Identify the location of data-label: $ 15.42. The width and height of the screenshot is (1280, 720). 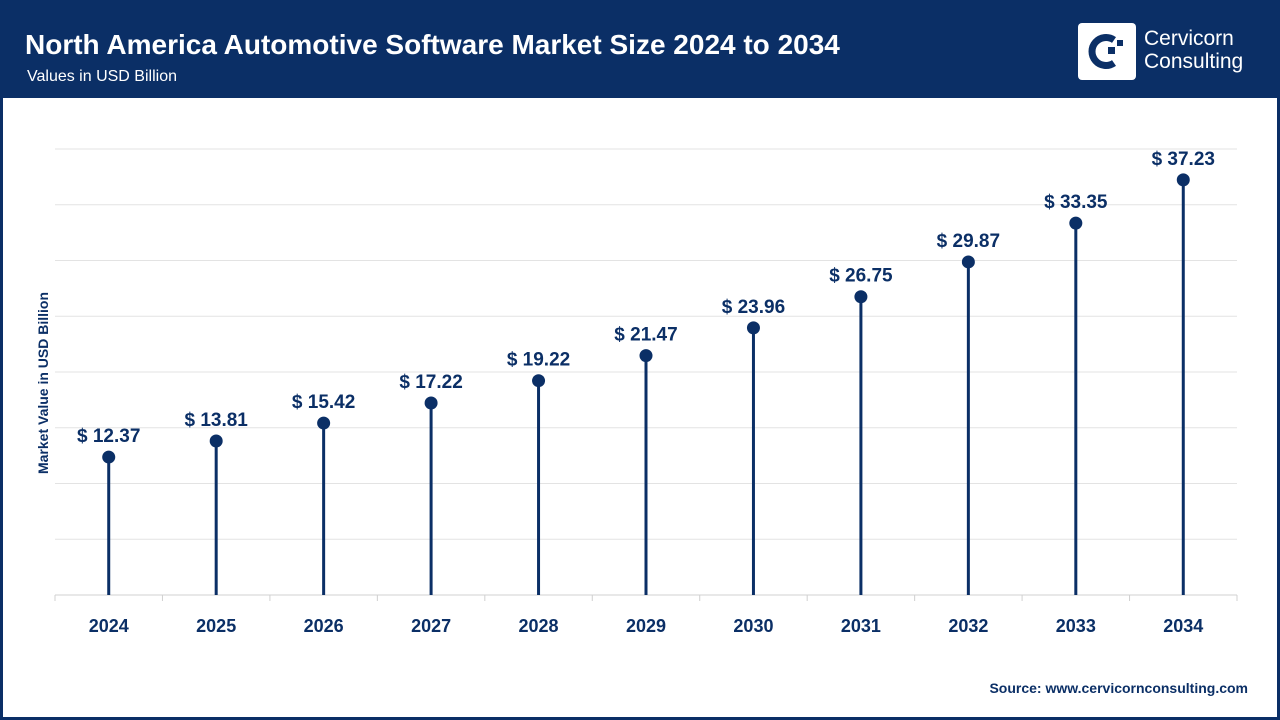
(323, 402).